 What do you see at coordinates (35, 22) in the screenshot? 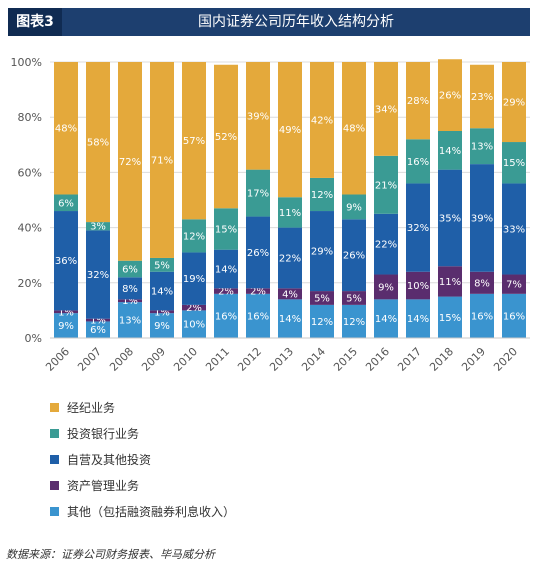
I see `figure-tag: 图表3` at bounding box center [35, 22].